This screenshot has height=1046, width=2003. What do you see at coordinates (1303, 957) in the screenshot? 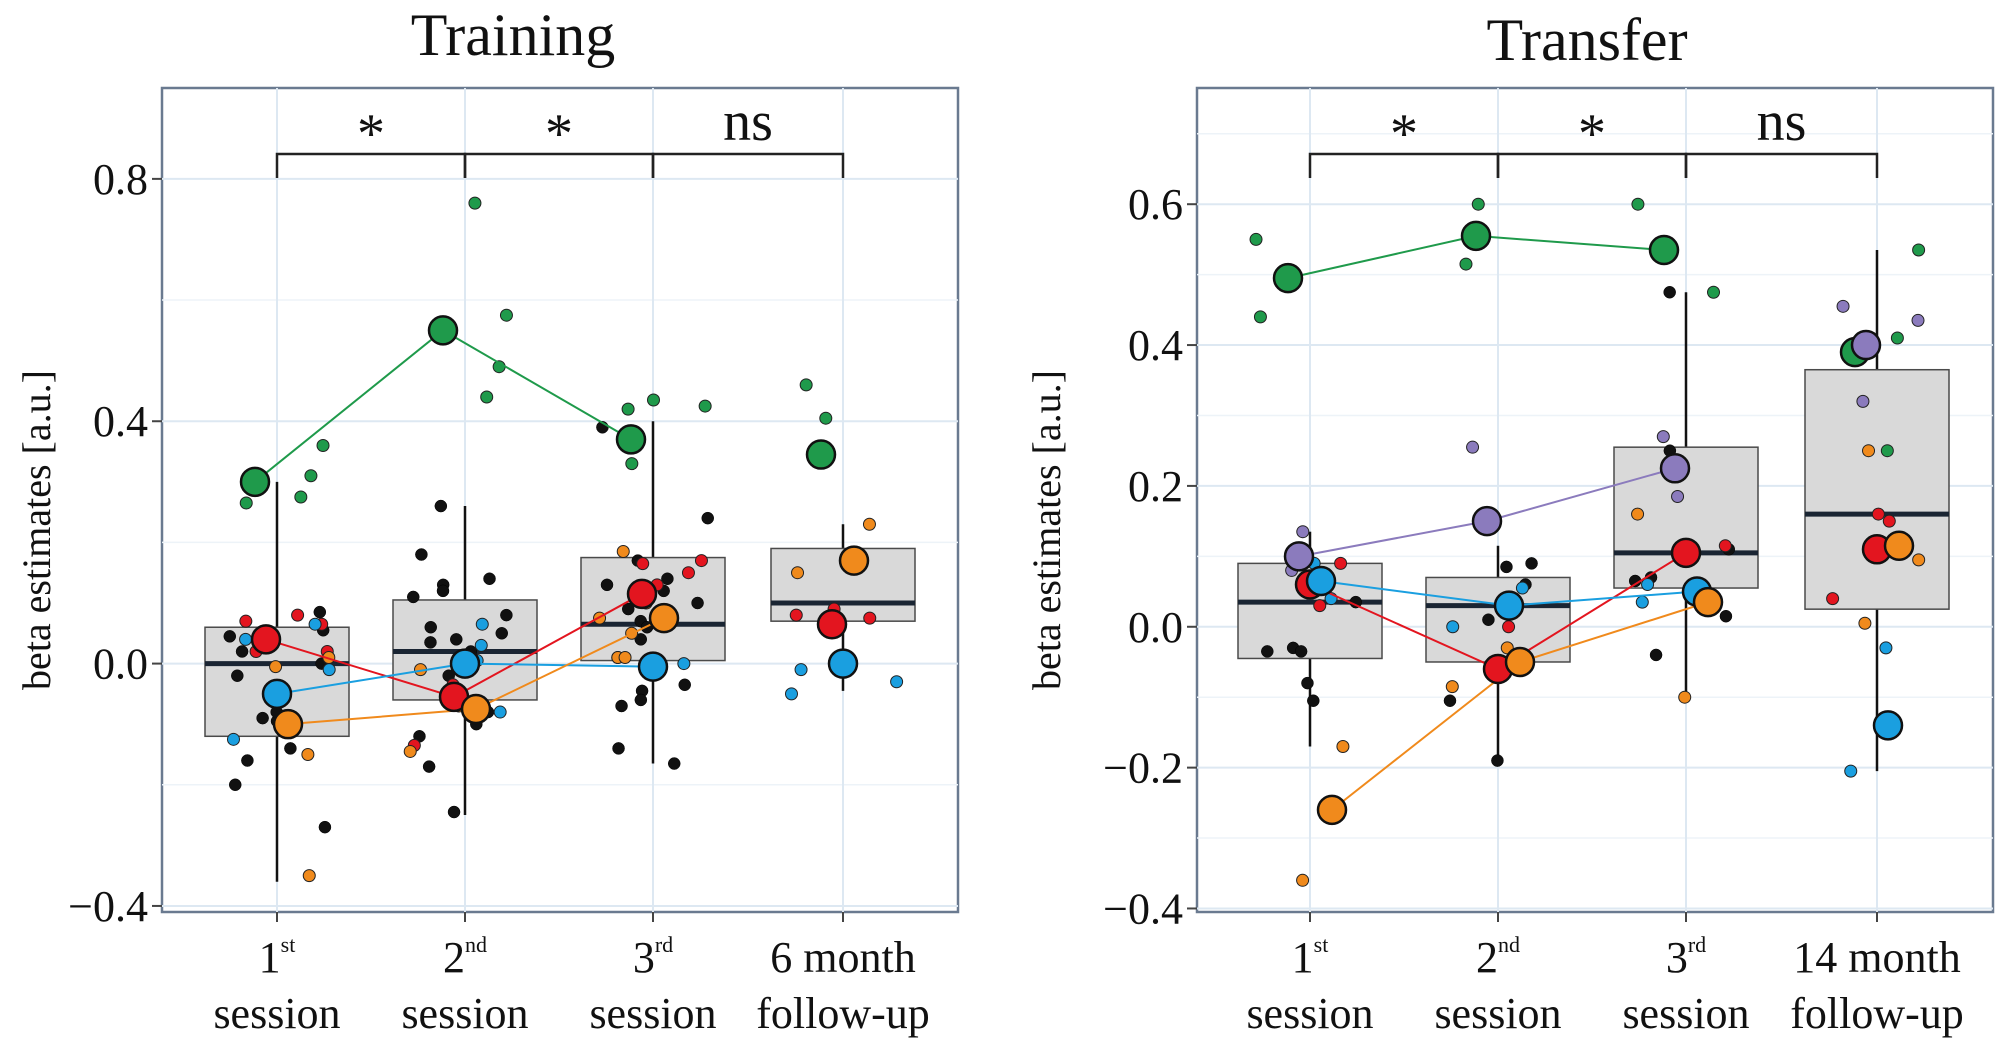
I see `x-category-text: 1` at bounding box center [1303, 957].